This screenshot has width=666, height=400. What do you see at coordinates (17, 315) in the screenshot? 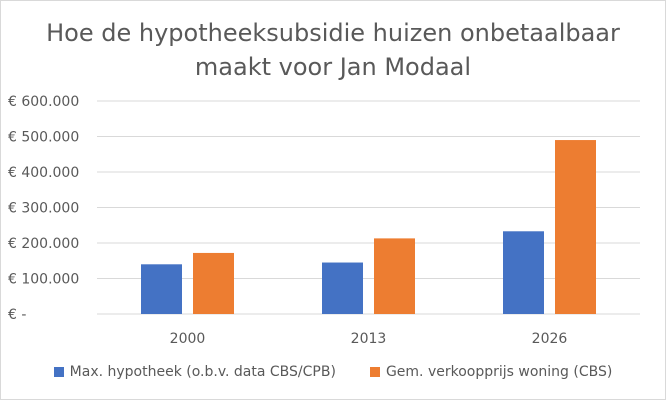
I see `y-tick-label-0: € -` at bounding box center [17, 315].